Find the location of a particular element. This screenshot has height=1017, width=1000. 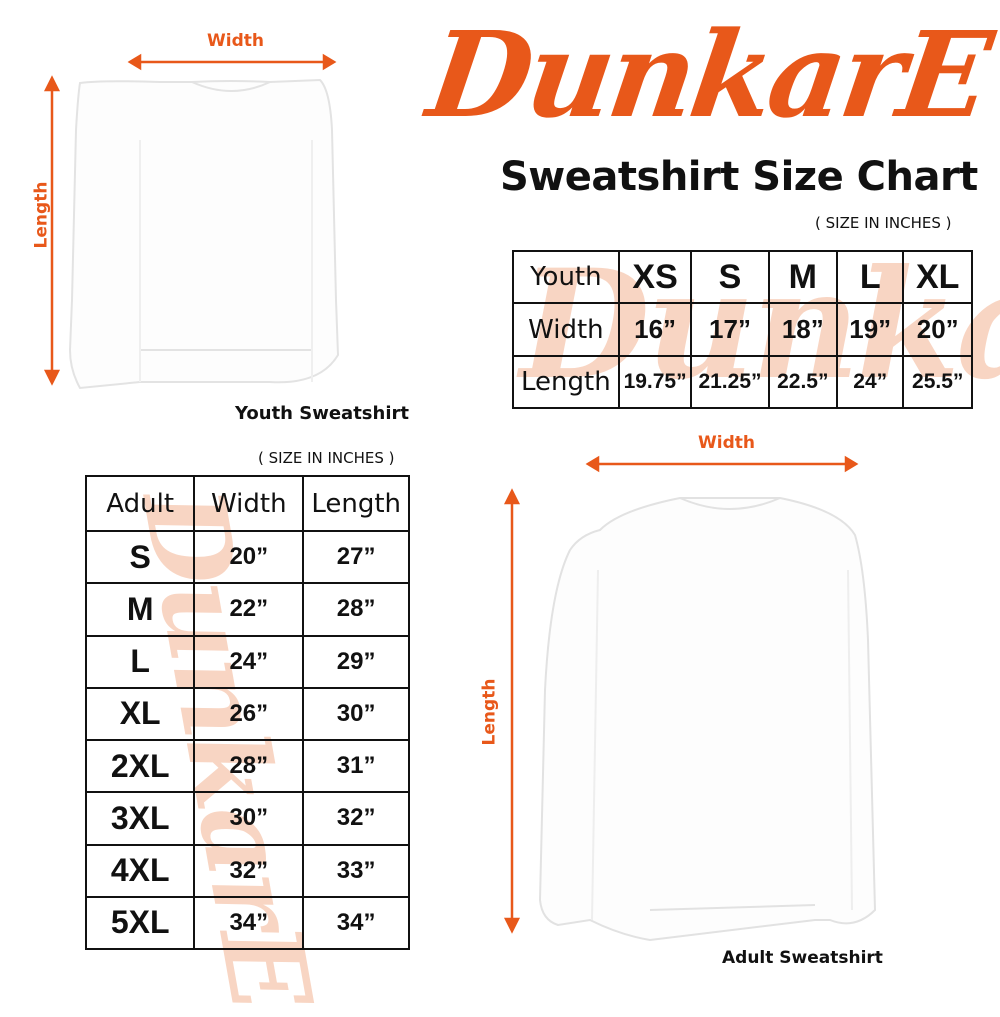

youth-measurement-cell: 19.75” is located at coordinates (655, 382).